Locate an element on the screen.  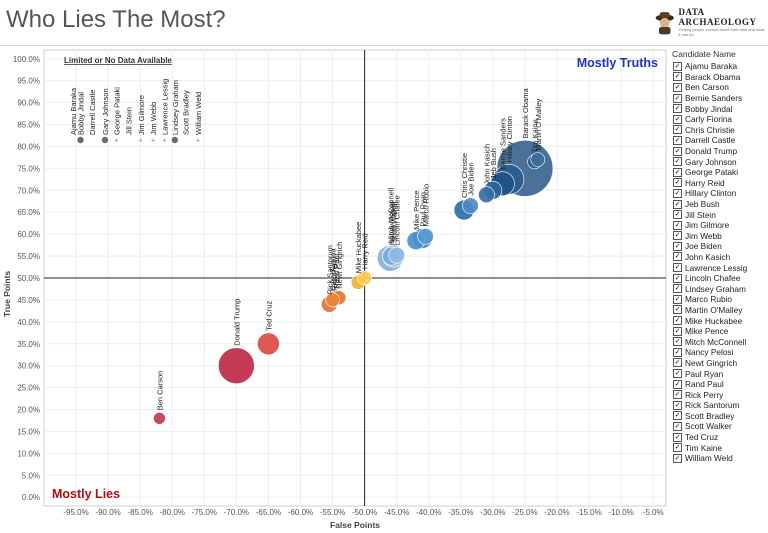
legend-item-label: John Kasich is located at coordinates (708, 256).